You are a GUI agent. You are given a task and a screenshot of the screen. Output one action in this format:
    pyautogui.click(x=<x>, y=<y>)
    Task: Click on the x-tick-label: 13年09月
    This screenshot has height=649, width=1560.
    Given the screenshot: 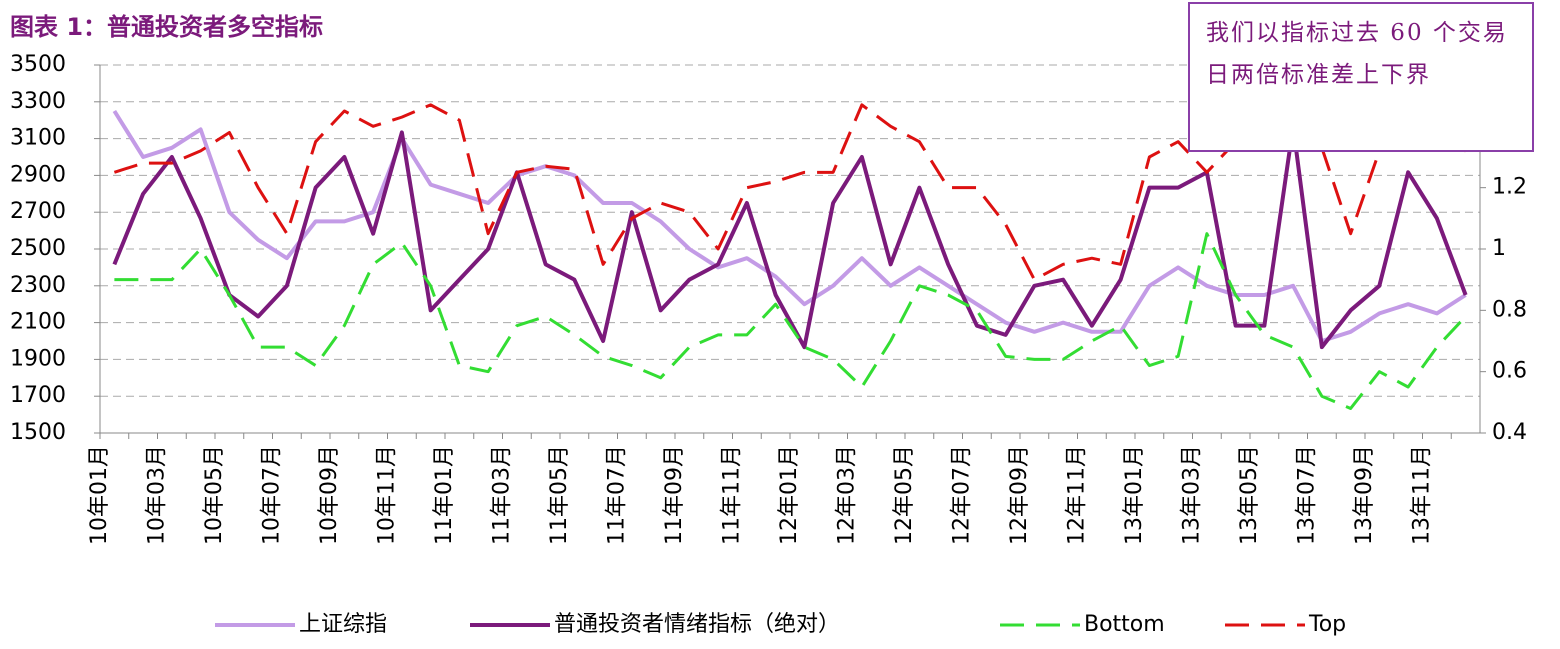 What is the action you would take?
    pyautogui.click(x=1364, y=495)
    